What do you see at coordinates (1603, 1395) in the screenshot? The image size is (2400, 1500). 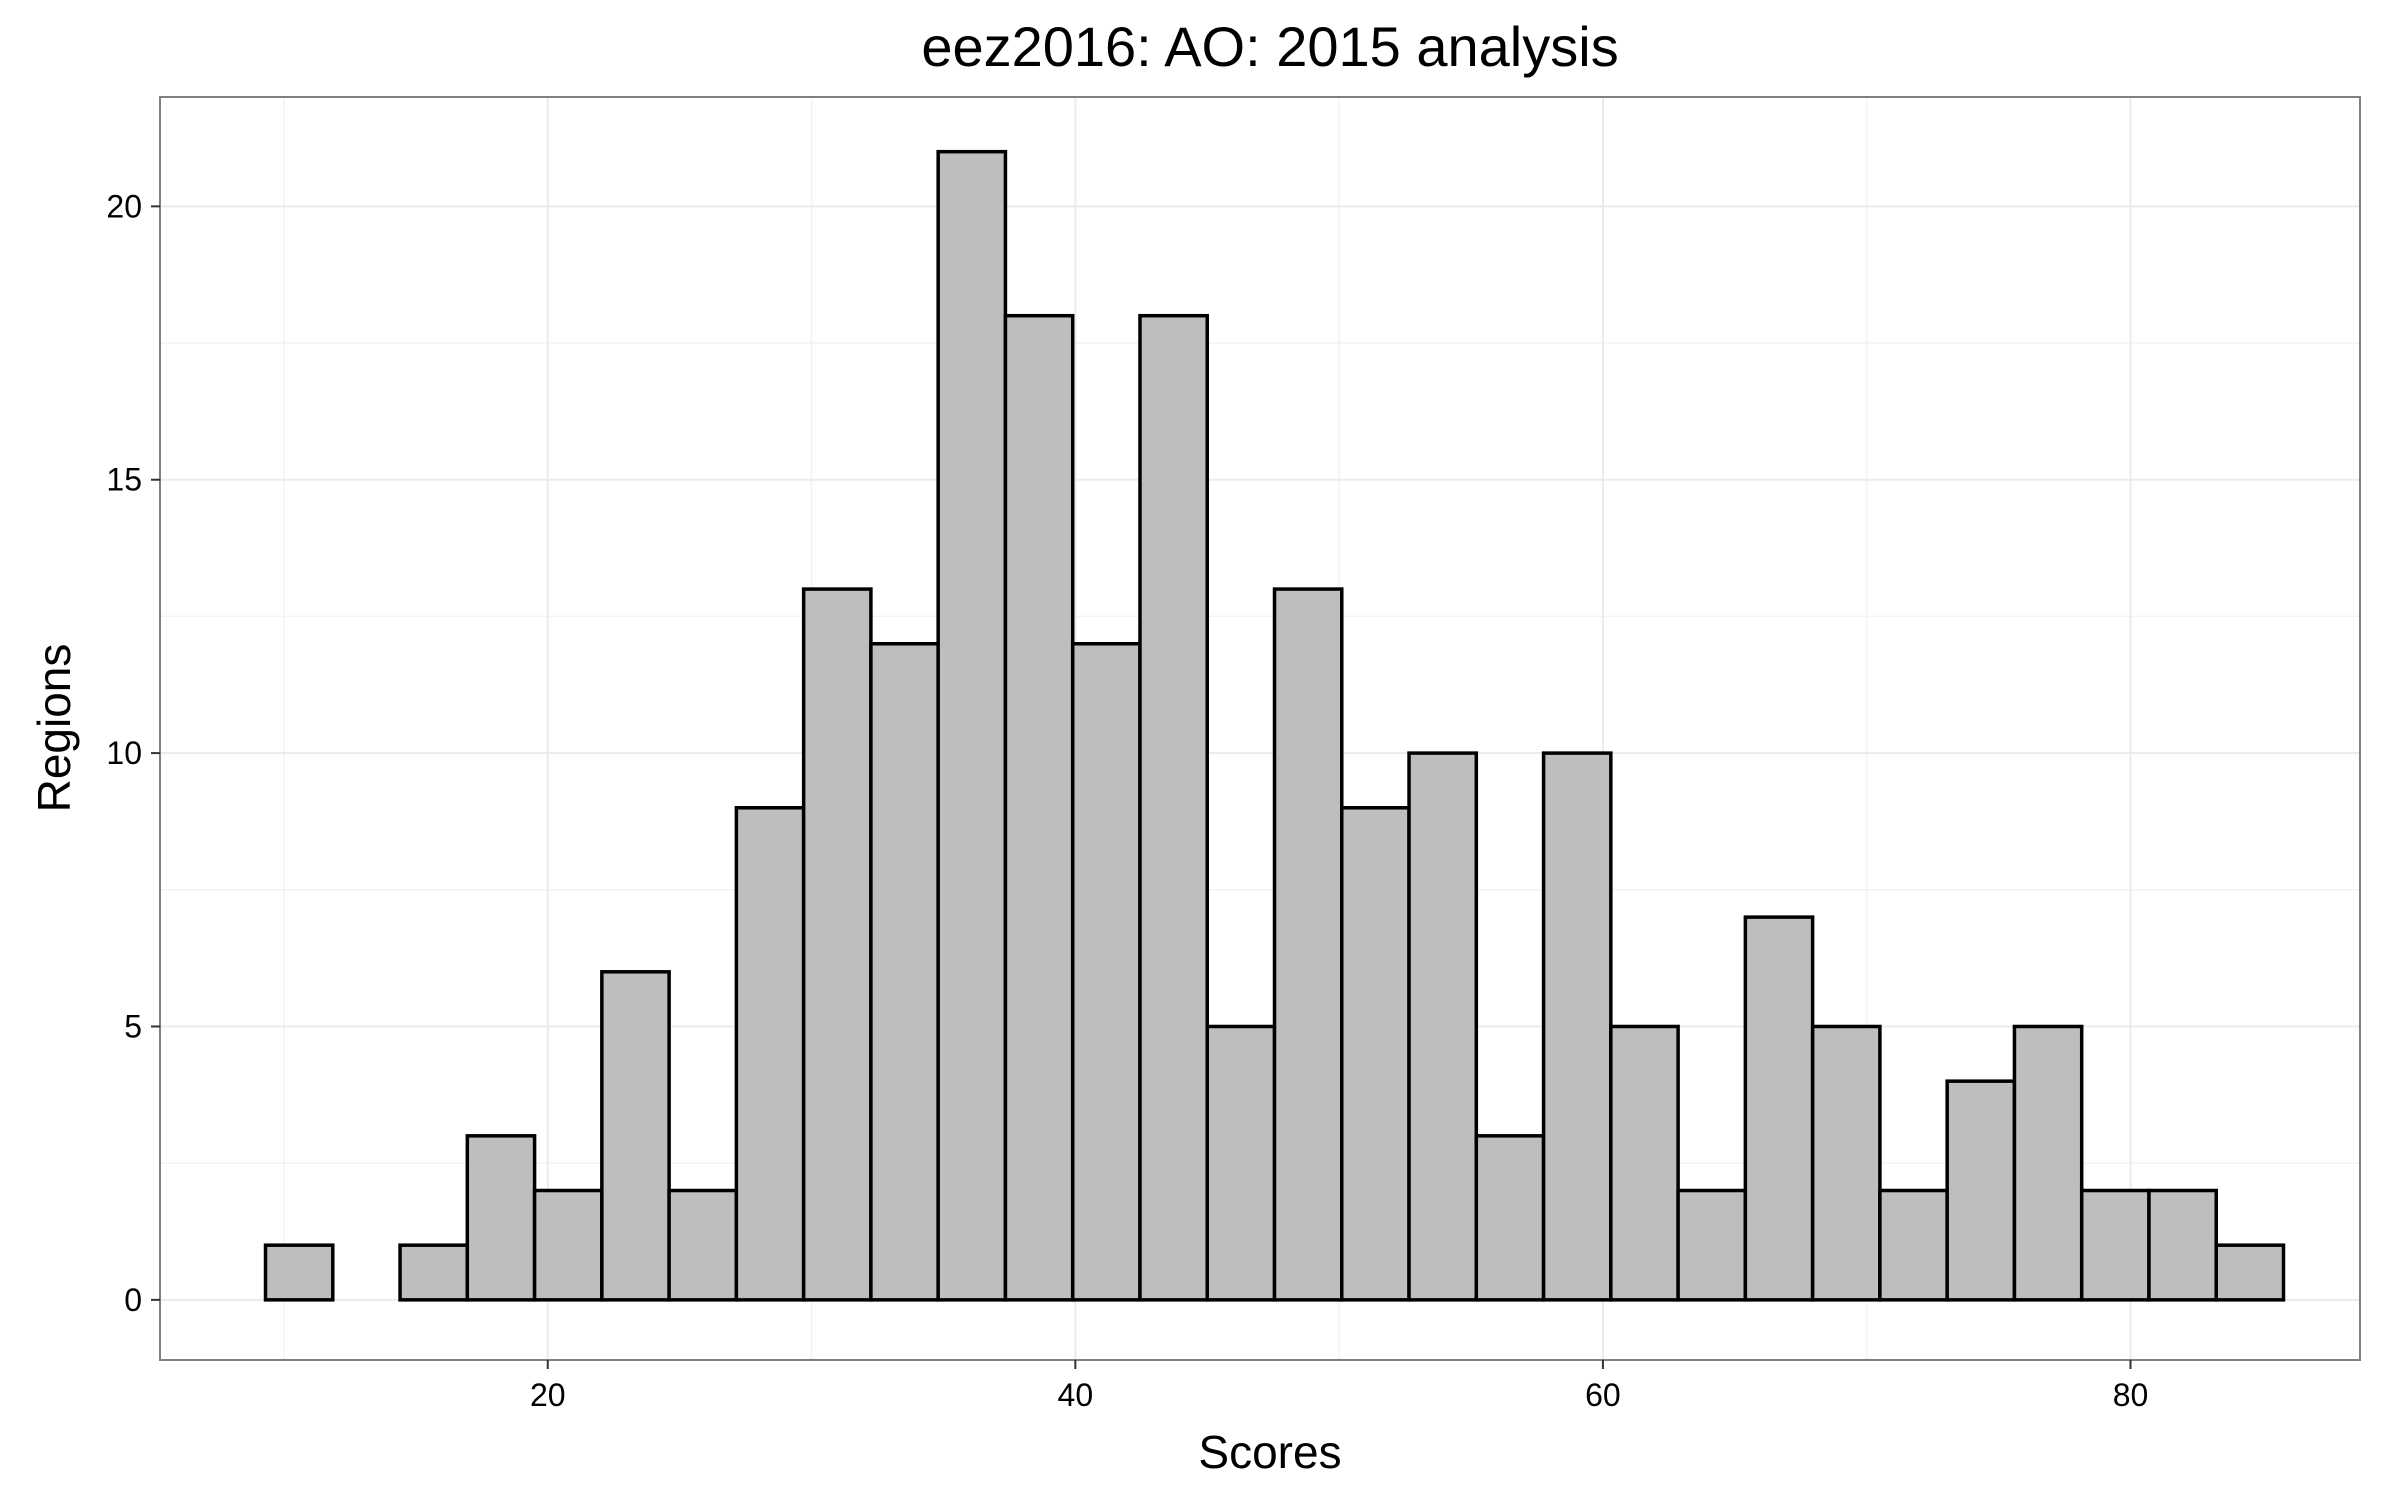 I see `x-tick-label: 60` at bounding box center [1603, 1395].